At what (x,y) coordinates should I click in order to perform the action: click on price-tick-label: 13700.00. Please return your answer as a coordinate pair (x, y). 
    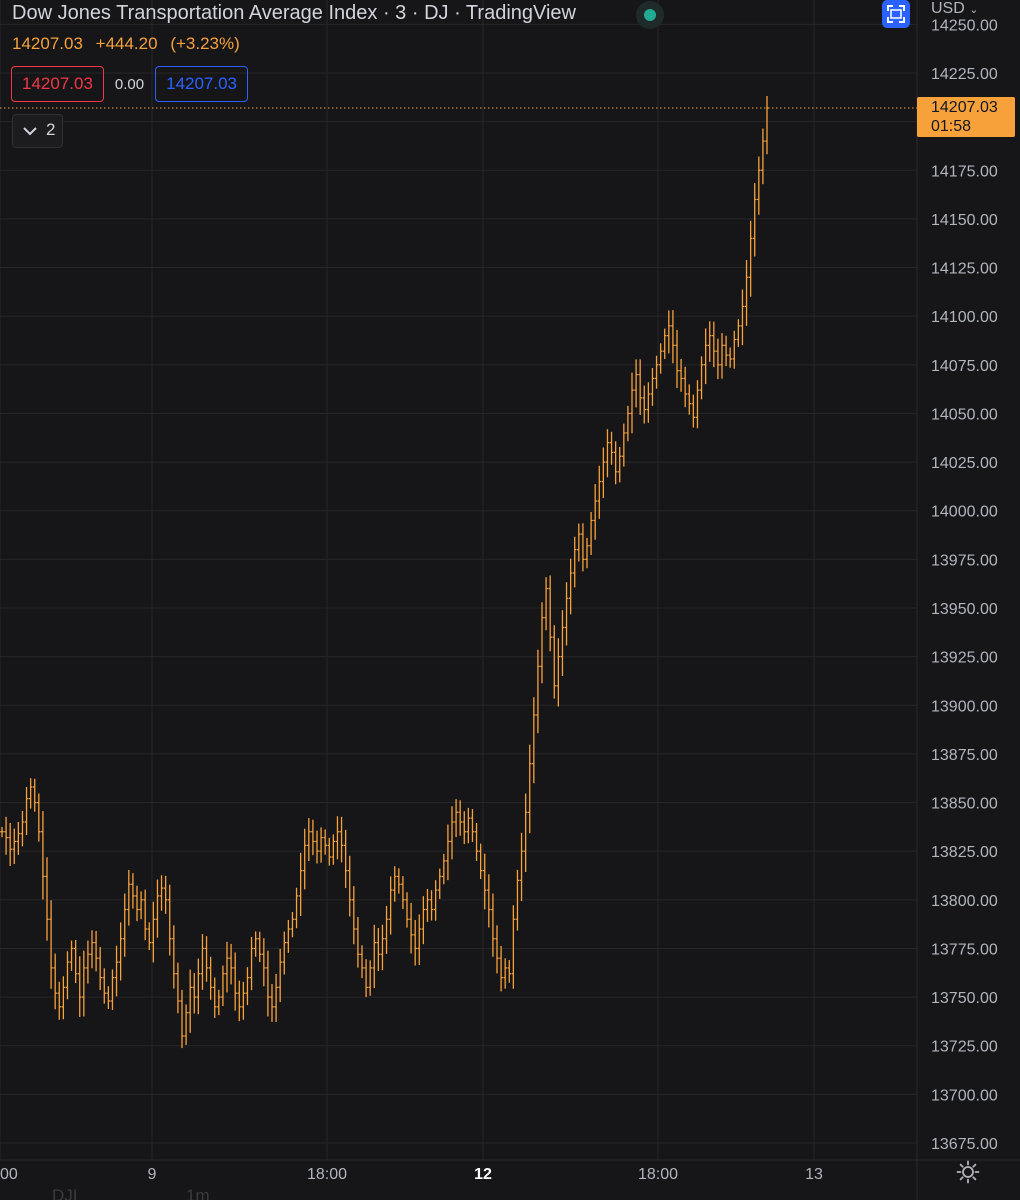
    Looking at the image, I should click on (964, 1095).